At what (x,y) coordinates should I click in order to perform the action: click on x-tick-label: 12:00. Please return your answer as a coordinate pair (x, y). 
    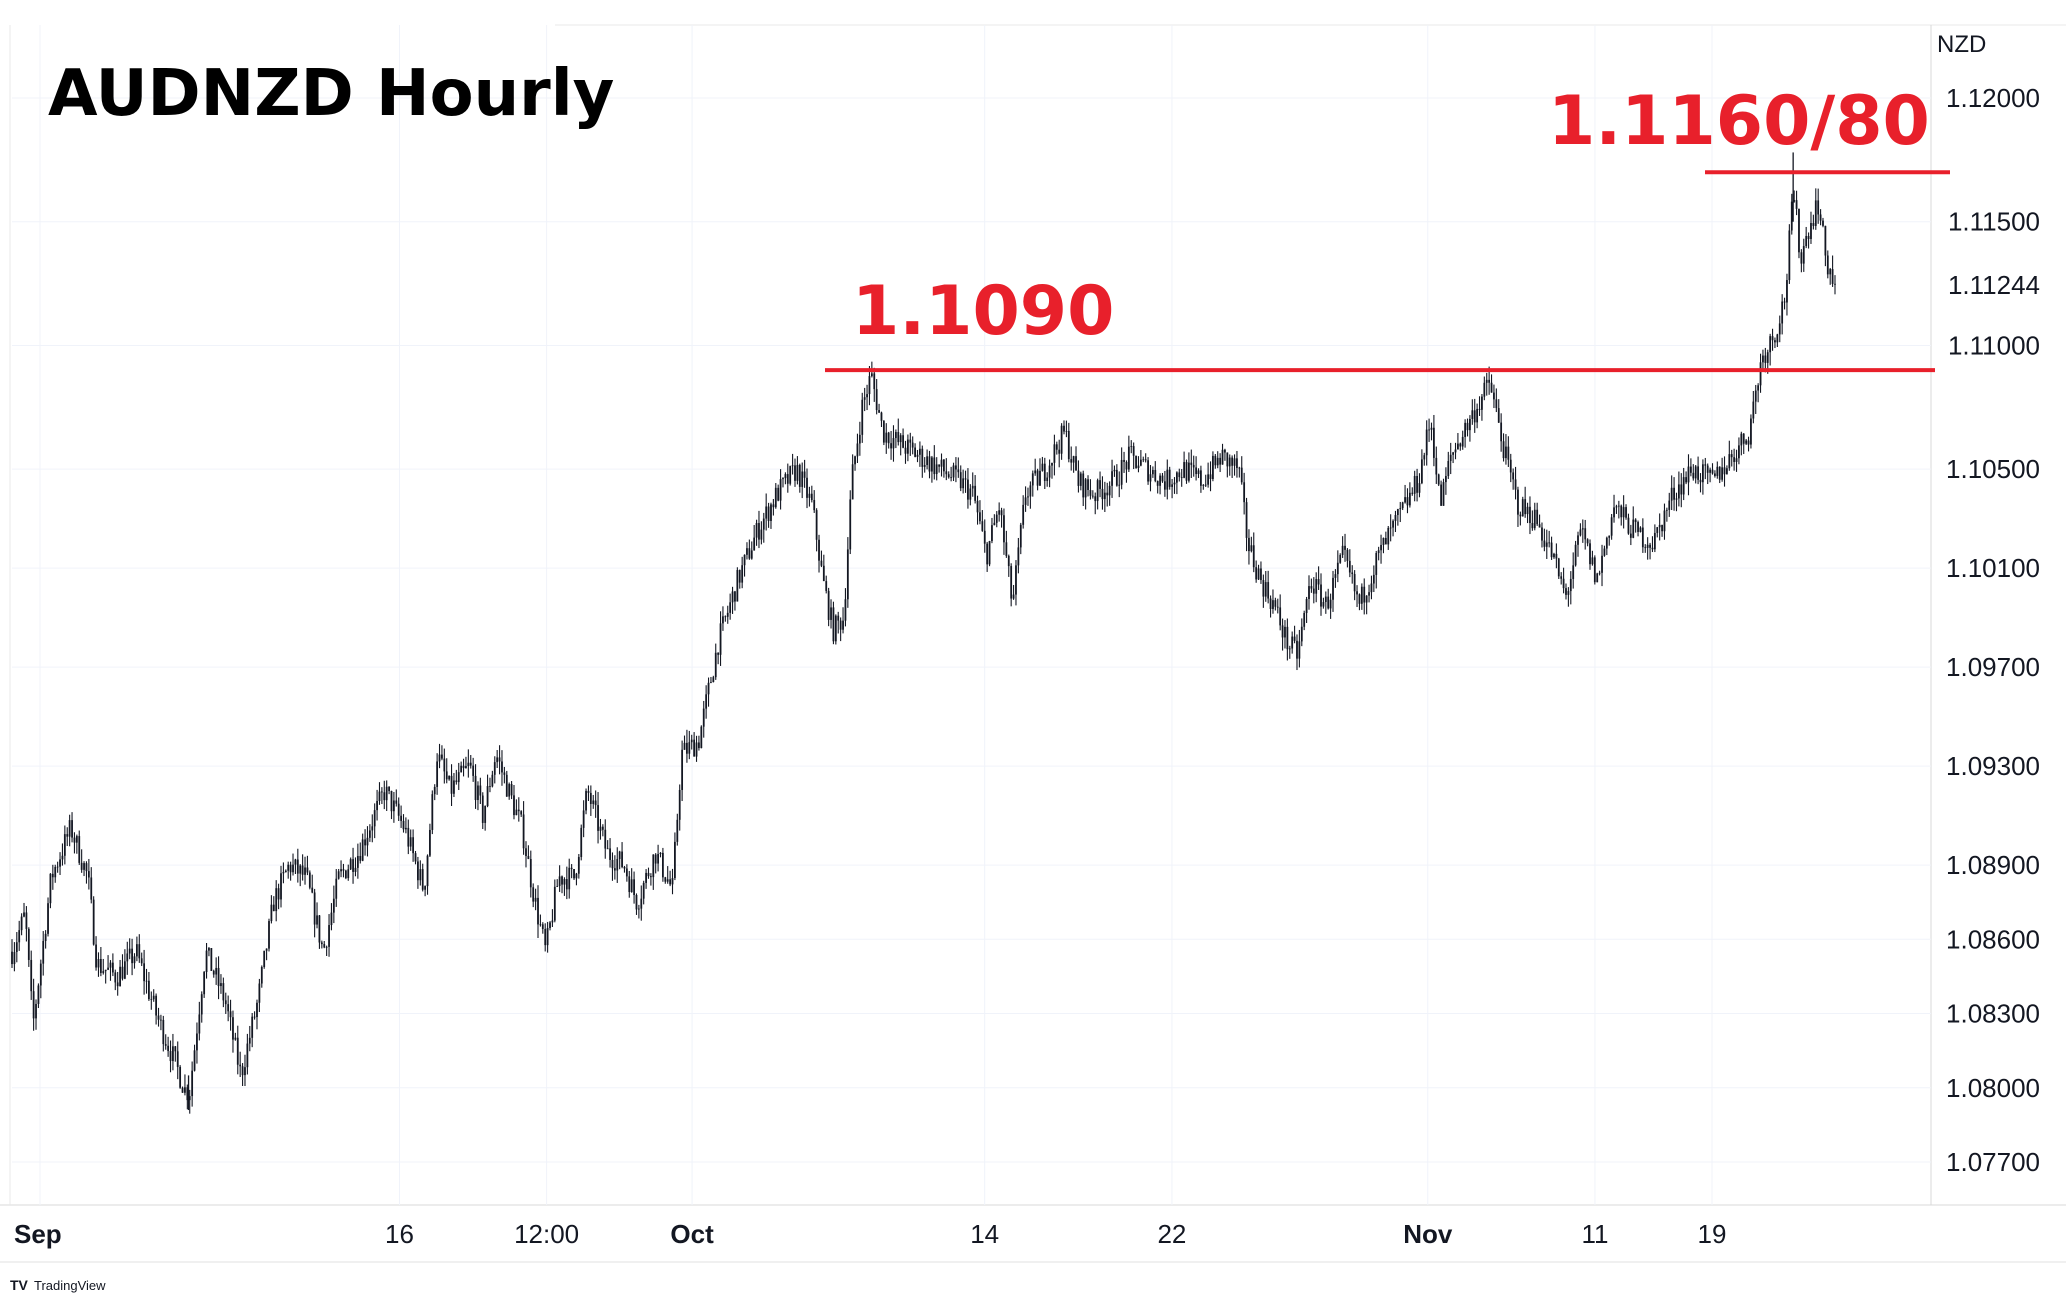
    Looking at the image, I should click on (546, 1234).